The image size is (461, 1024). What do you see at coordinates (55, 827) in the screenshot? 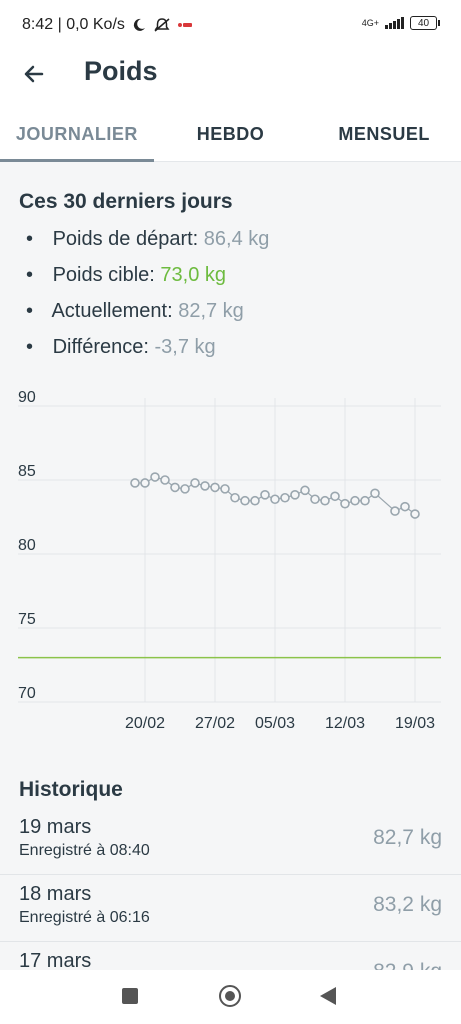
I see `history-date: 19 mars` at bounding box center [55, 827].